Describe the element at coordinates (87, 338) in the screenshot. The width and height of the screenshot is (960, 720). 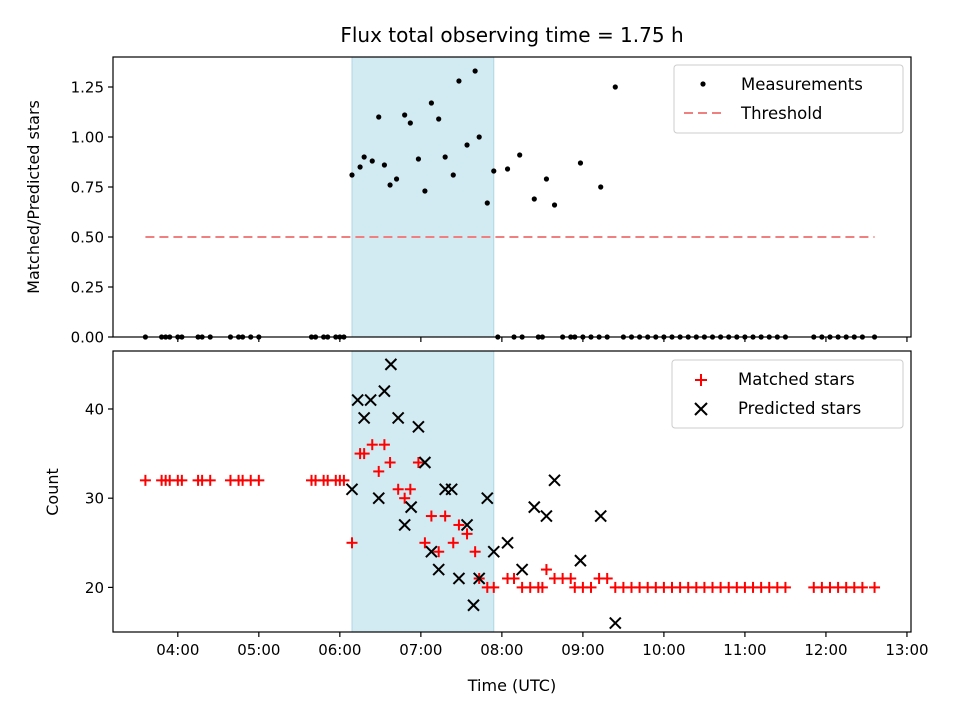
I see `y-tick-label: 0.00` at that location.